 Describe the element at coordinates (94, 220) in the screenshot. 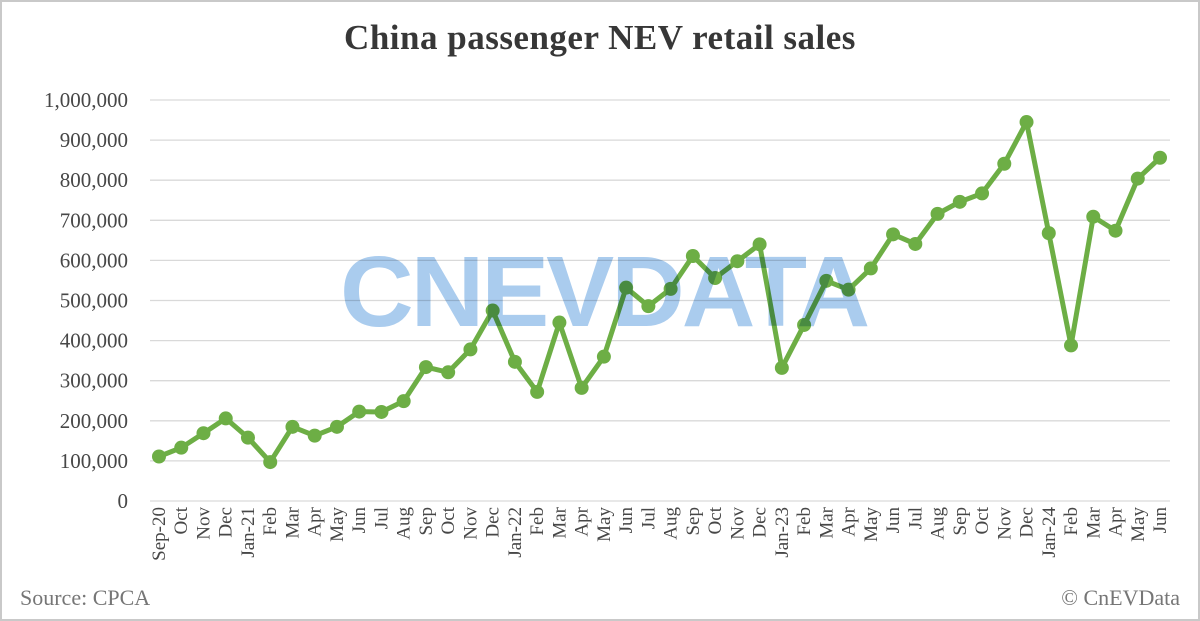

I see `y-axis-tick-label: 700,000` at that location.